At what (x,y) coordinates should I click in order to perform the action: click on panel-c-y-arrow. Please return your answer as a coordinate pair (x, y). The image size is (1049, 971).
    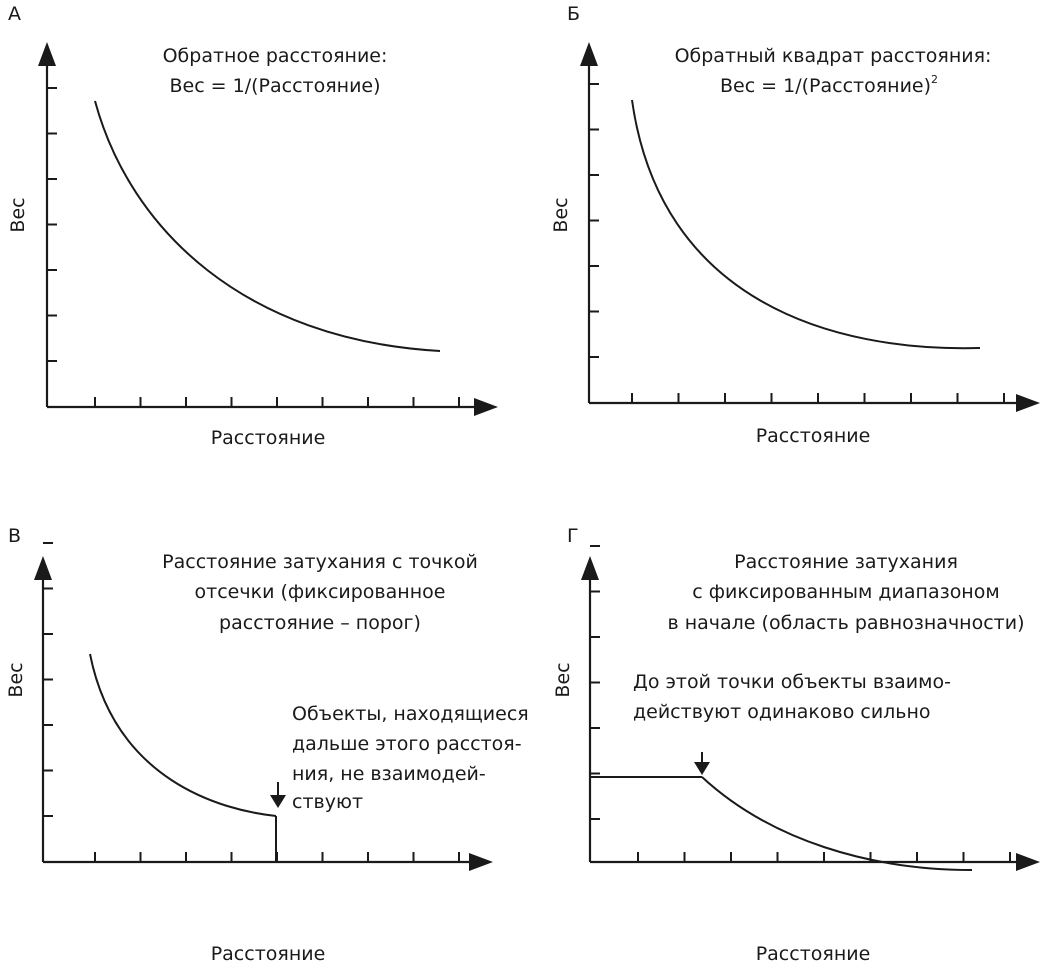
    Looking at the image, I should click on (43, 568).